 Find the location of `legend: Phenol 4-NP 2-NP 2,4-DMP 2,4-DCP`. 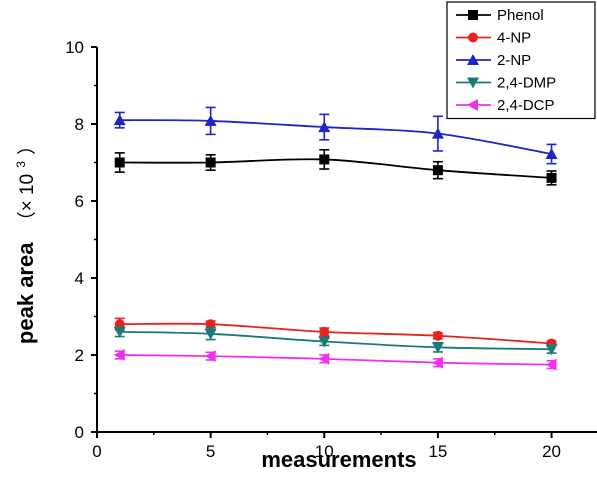

legend: Phenol 4-NP 2-NP 2,4-DMP 2,4-DCP is located at coordinates (521, 60).